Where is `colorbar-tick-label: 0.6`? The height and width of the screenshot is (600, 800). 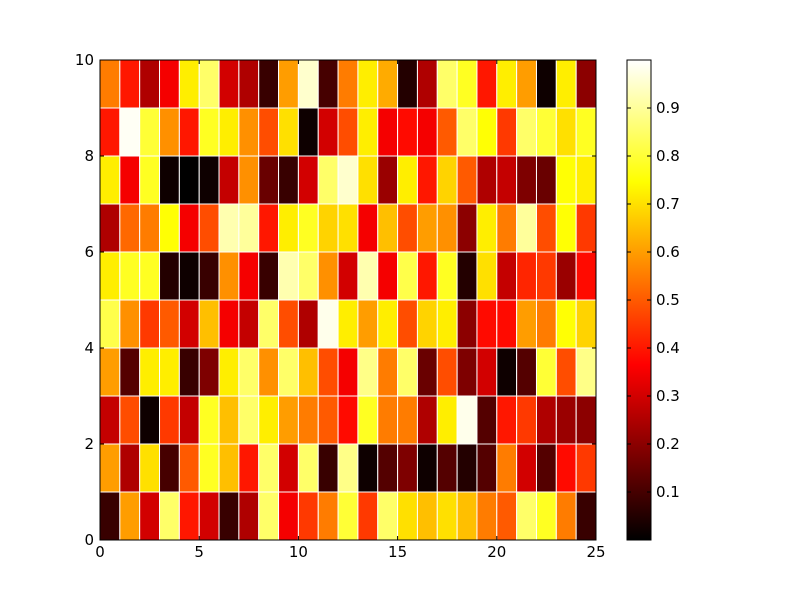
colorbar-tick-label: 0.6 is located at coordinates (668, 252).